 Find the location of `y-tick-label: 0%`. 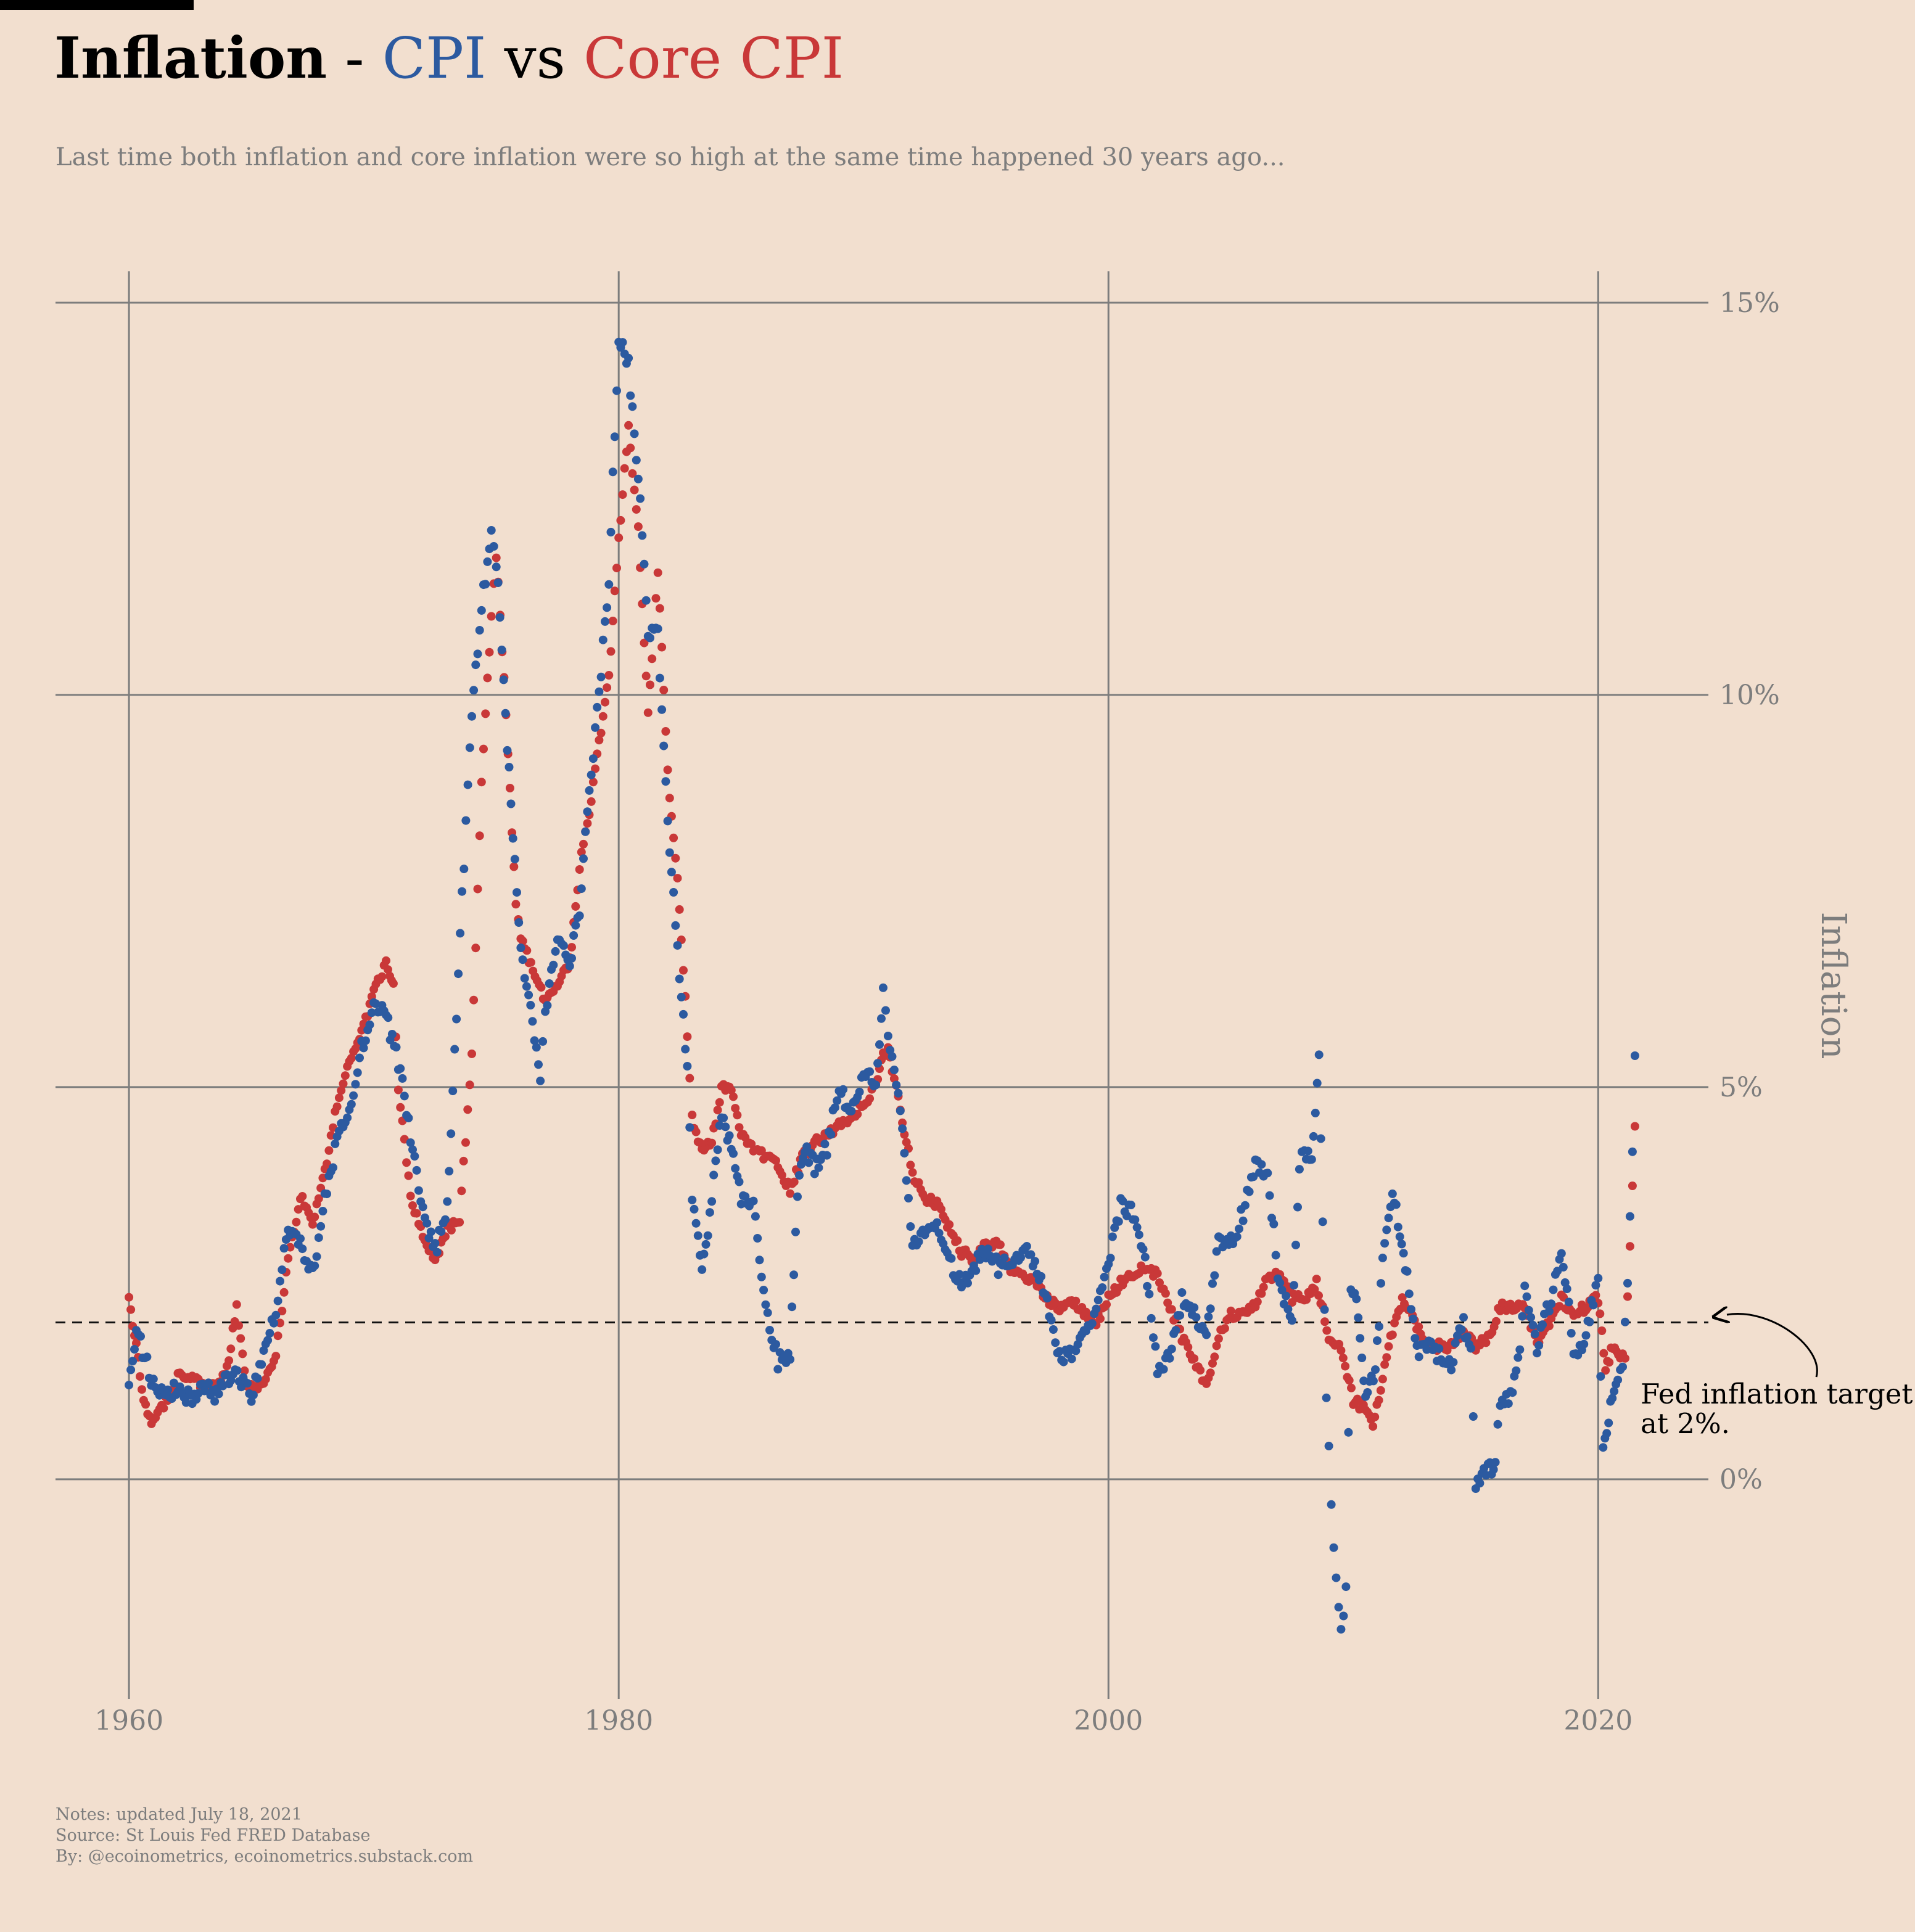

y-tick-label: 0% is located at coordinates (1741, 1479).